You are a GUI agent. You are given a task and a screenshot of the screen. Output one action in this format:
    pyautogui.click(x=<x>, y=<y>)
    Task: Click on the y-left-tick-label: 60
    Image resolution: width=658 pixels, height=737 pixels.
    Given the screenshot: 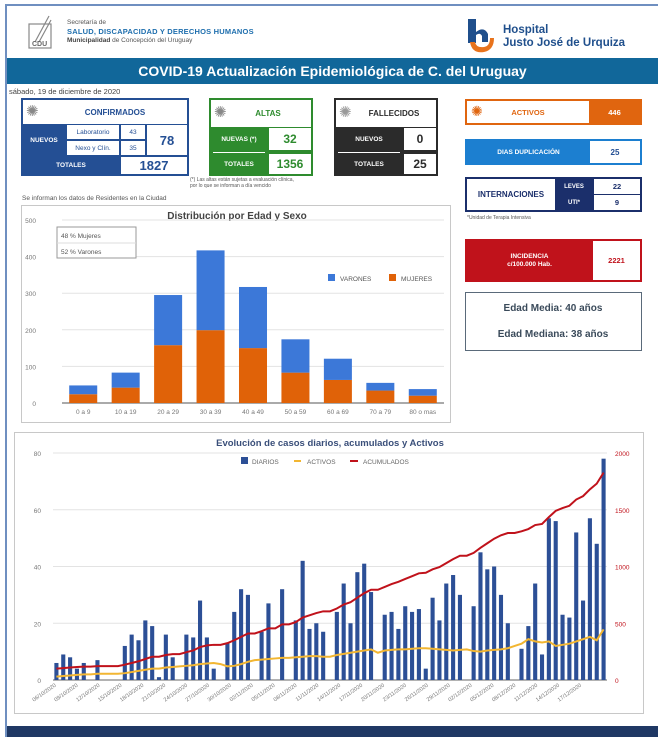 What is the action you would take?
    pyautogui.click(x=38, y=511)
    